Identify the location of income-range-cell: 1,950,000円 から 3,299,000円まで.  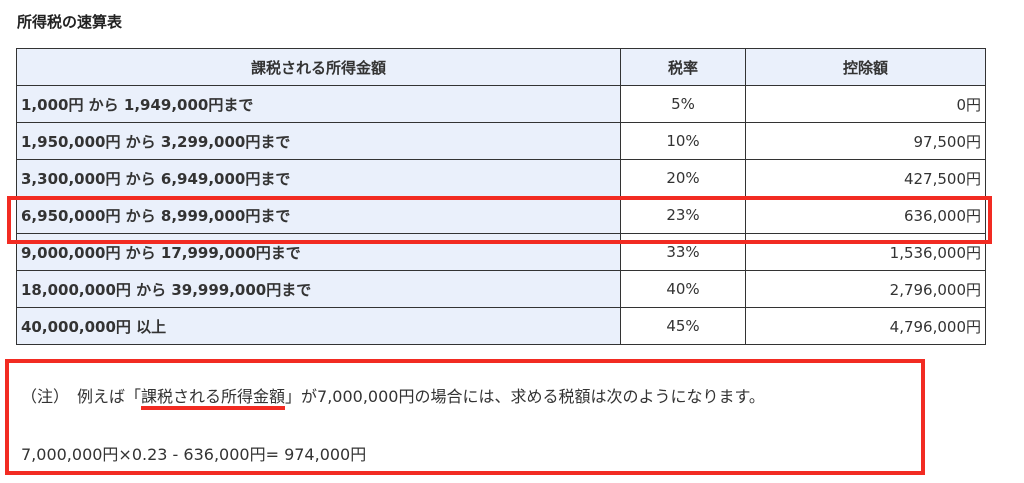
(318, 141).